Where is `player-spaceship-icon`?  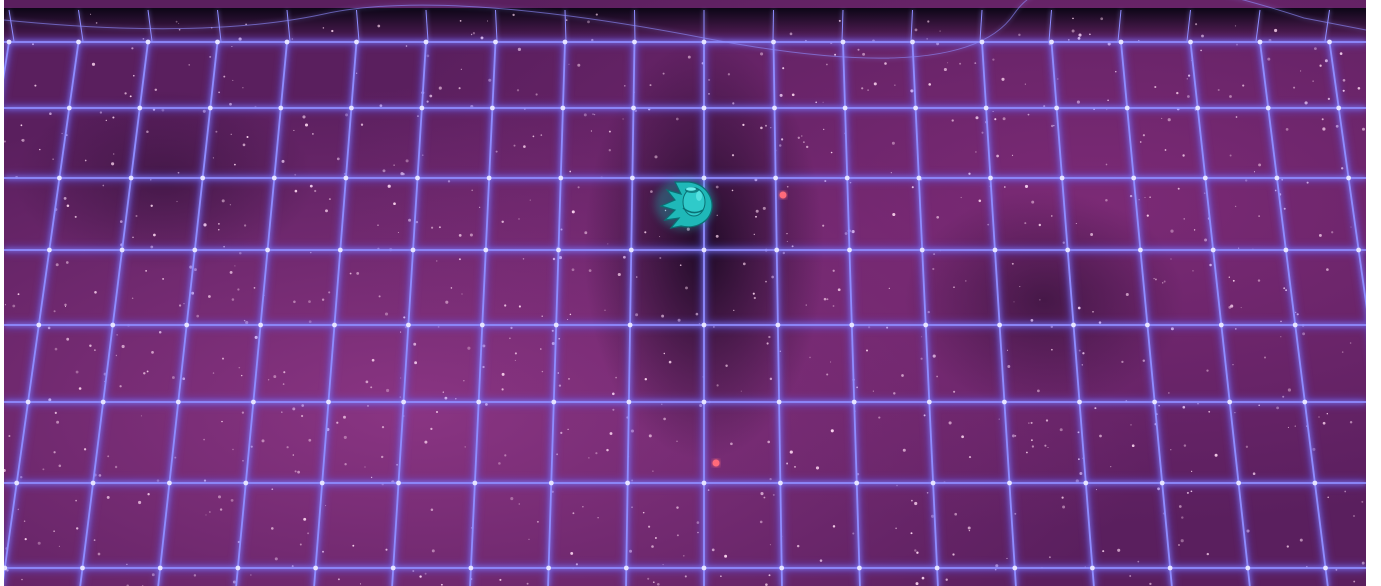
player-spaceship-icon is located at coordinates (685, 204).